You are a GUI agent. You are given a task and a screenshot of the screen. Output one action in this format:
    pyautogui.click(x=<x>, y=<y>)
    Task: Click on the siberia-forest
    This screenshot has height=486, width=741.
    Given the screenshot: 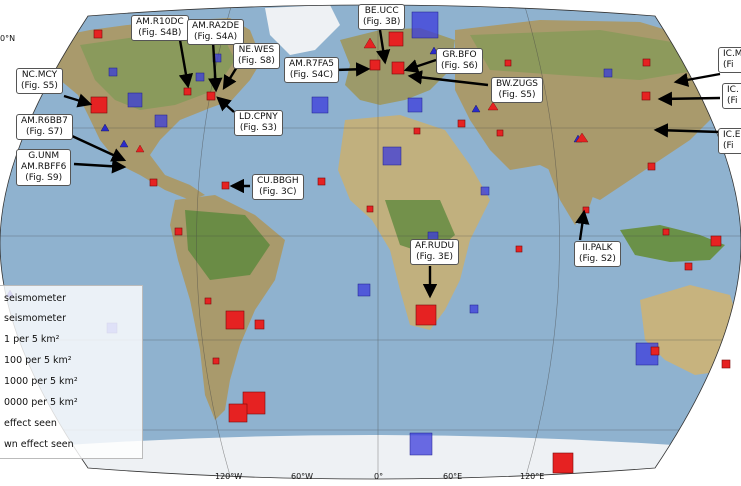 What is the action you would take?
    pyautogui.click(x=585, y=55)
    